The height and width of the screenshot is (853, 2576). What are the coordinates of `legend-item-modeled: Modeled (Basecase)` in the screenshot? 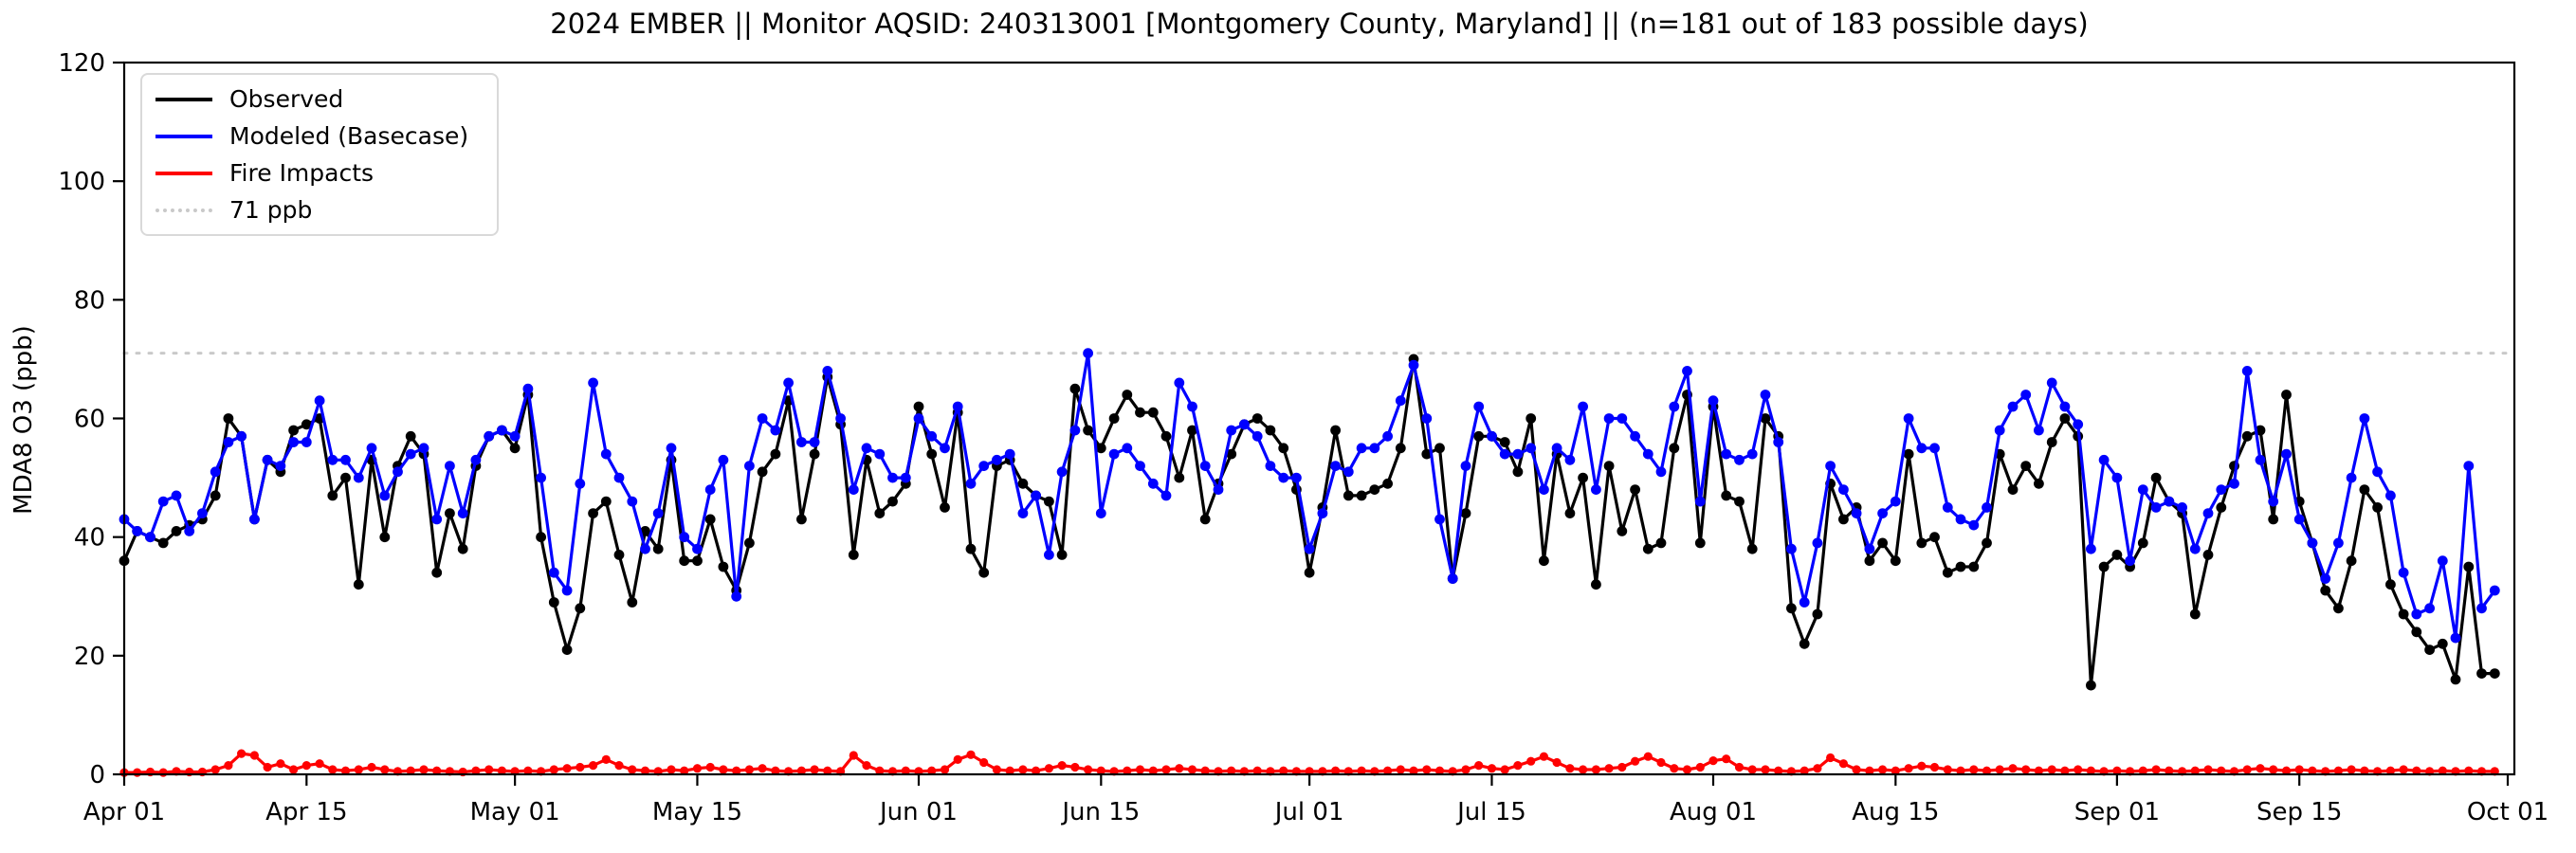 It's located at (326, 136).